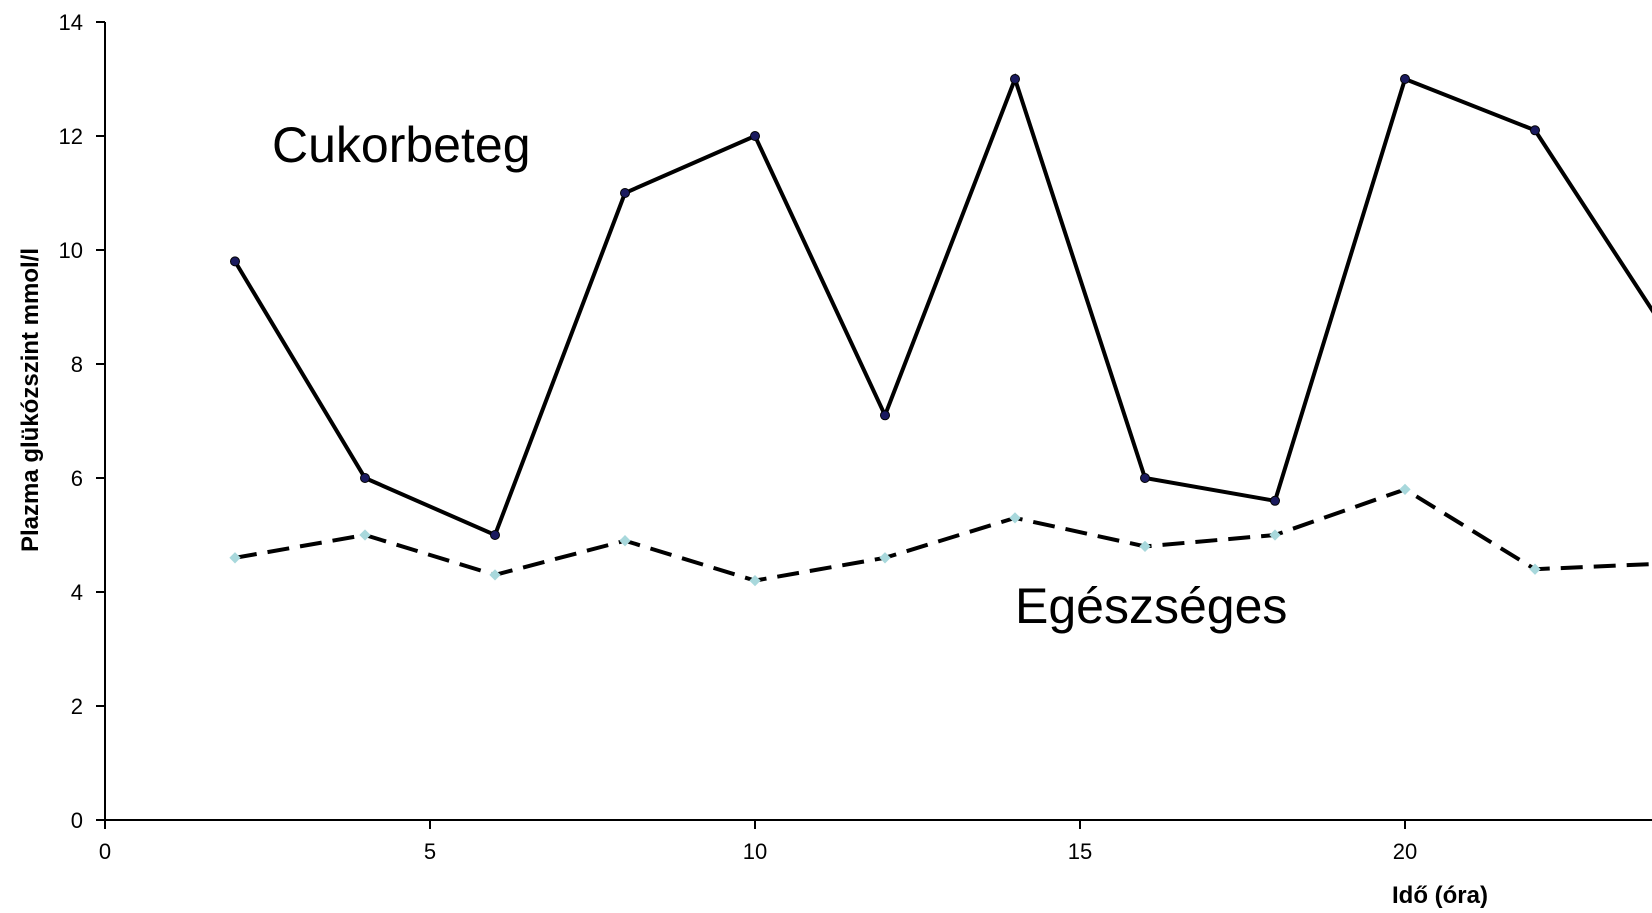  Describe the element at coordinates (71, 250) in the screenshot. I see `y-tick-label: 10` at that location.